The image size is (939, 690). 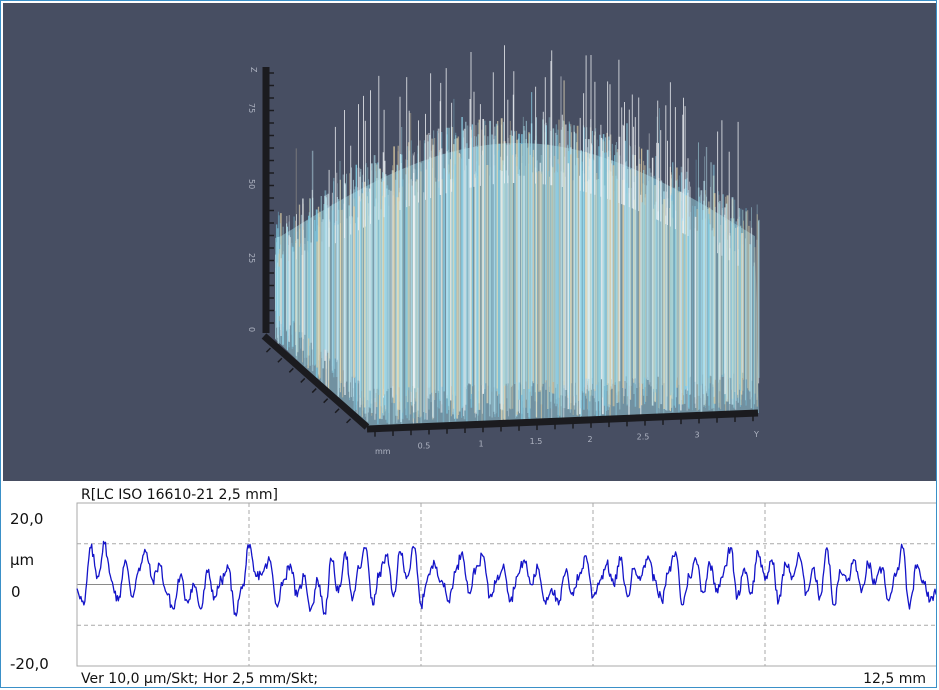 What do you see at coordinates (251, 258) in the screenshot?
I see `z-axis-tick-label: 25` at bounding box center [251, 258].